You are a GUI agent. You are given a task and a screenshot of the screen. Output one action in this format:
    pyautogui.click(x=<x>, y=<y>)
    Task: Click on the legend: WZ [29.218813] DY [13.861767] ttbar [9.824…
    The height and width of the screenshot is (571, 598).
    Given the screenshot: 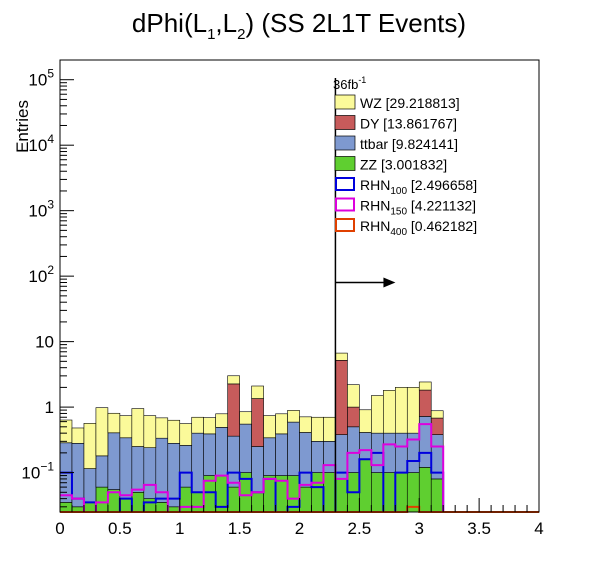 What is the action you would take?
    pyautogui.click(x=405, y=166)
    